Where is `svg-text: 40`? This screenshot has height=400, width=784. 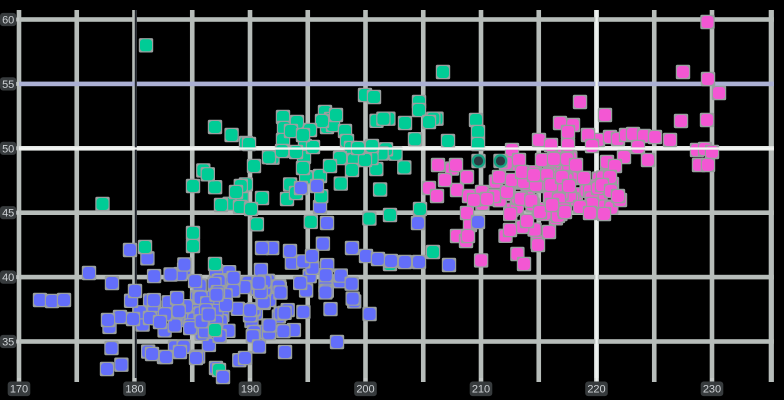
svg-text: 40 is located at coordinates (8, 278).